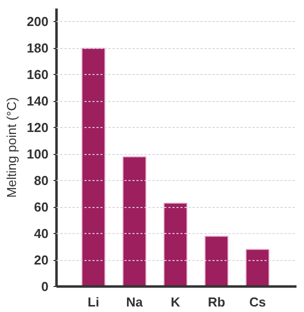  Describe the element at coordinates (94, 302) in the screenshot. I see `x-tick-label: Li` at that location.